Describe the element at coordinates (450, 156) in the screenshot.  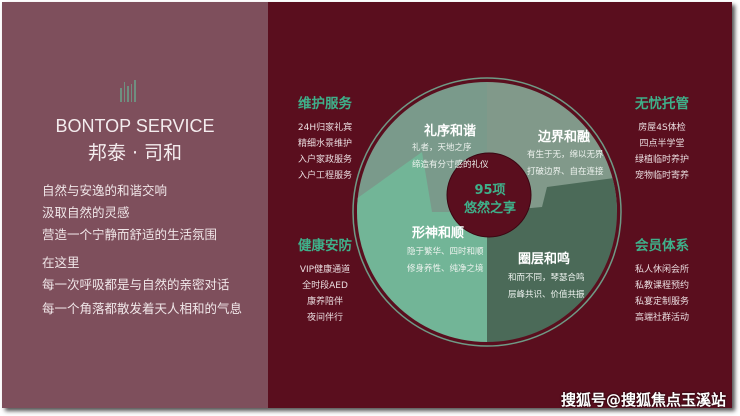
I see `quadrant-desc: 礼者，天地之序 缔造有分寸感的礼仪` at that location.